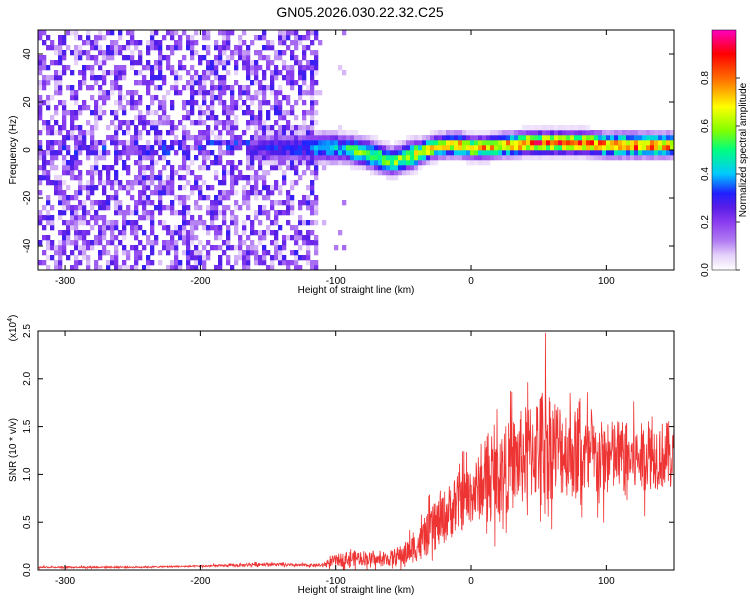  What do you see at coordinates (10, 320) in the screenshot?
I see `snr-y-scale-exponent: 4` at bounding box center [10, 320].